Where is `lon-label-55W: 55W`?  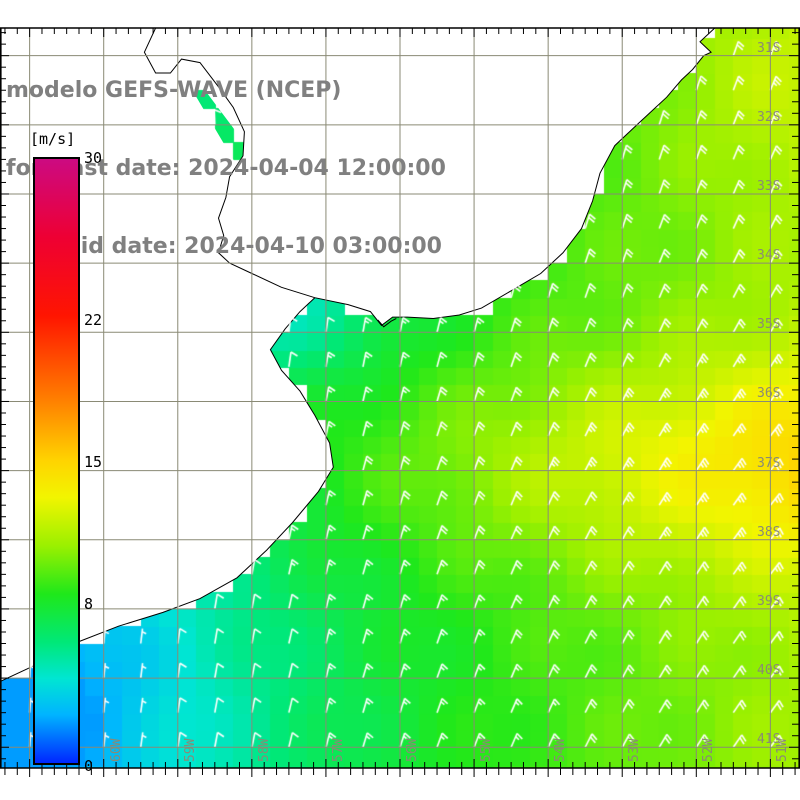 lon-label-55W: 55W is located at coordinates (487, 750).